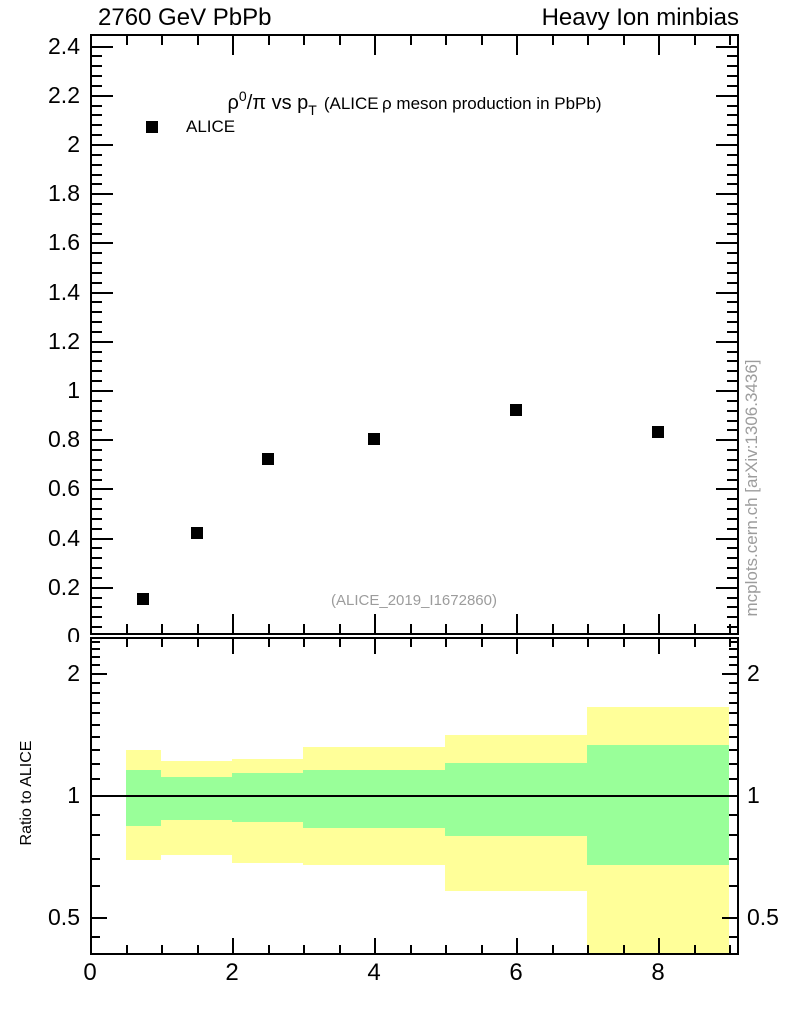 This screenshot has width=786, height=1024. Describe the element at coordinates (44, 321) in the screenshot. I see `main-y-tick-labels: 0 0.2 0.4 0.6 0.8 1 1.2 1.4 1.6 1.8 2 2.2 2.4` at that location.